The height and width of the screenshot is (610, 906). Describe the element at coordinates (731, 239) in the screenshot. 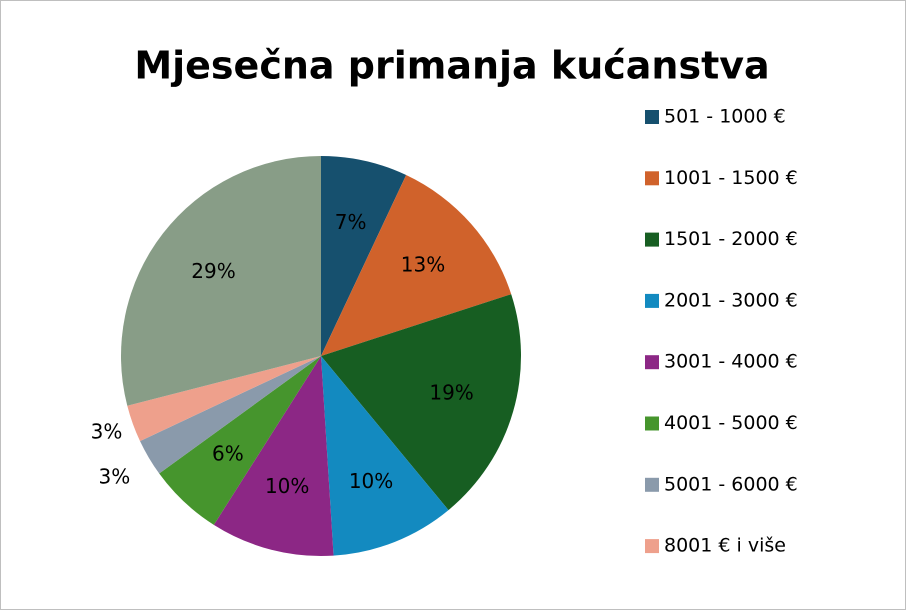

I see `legend-label: 1501 - 2000 €` at that location.